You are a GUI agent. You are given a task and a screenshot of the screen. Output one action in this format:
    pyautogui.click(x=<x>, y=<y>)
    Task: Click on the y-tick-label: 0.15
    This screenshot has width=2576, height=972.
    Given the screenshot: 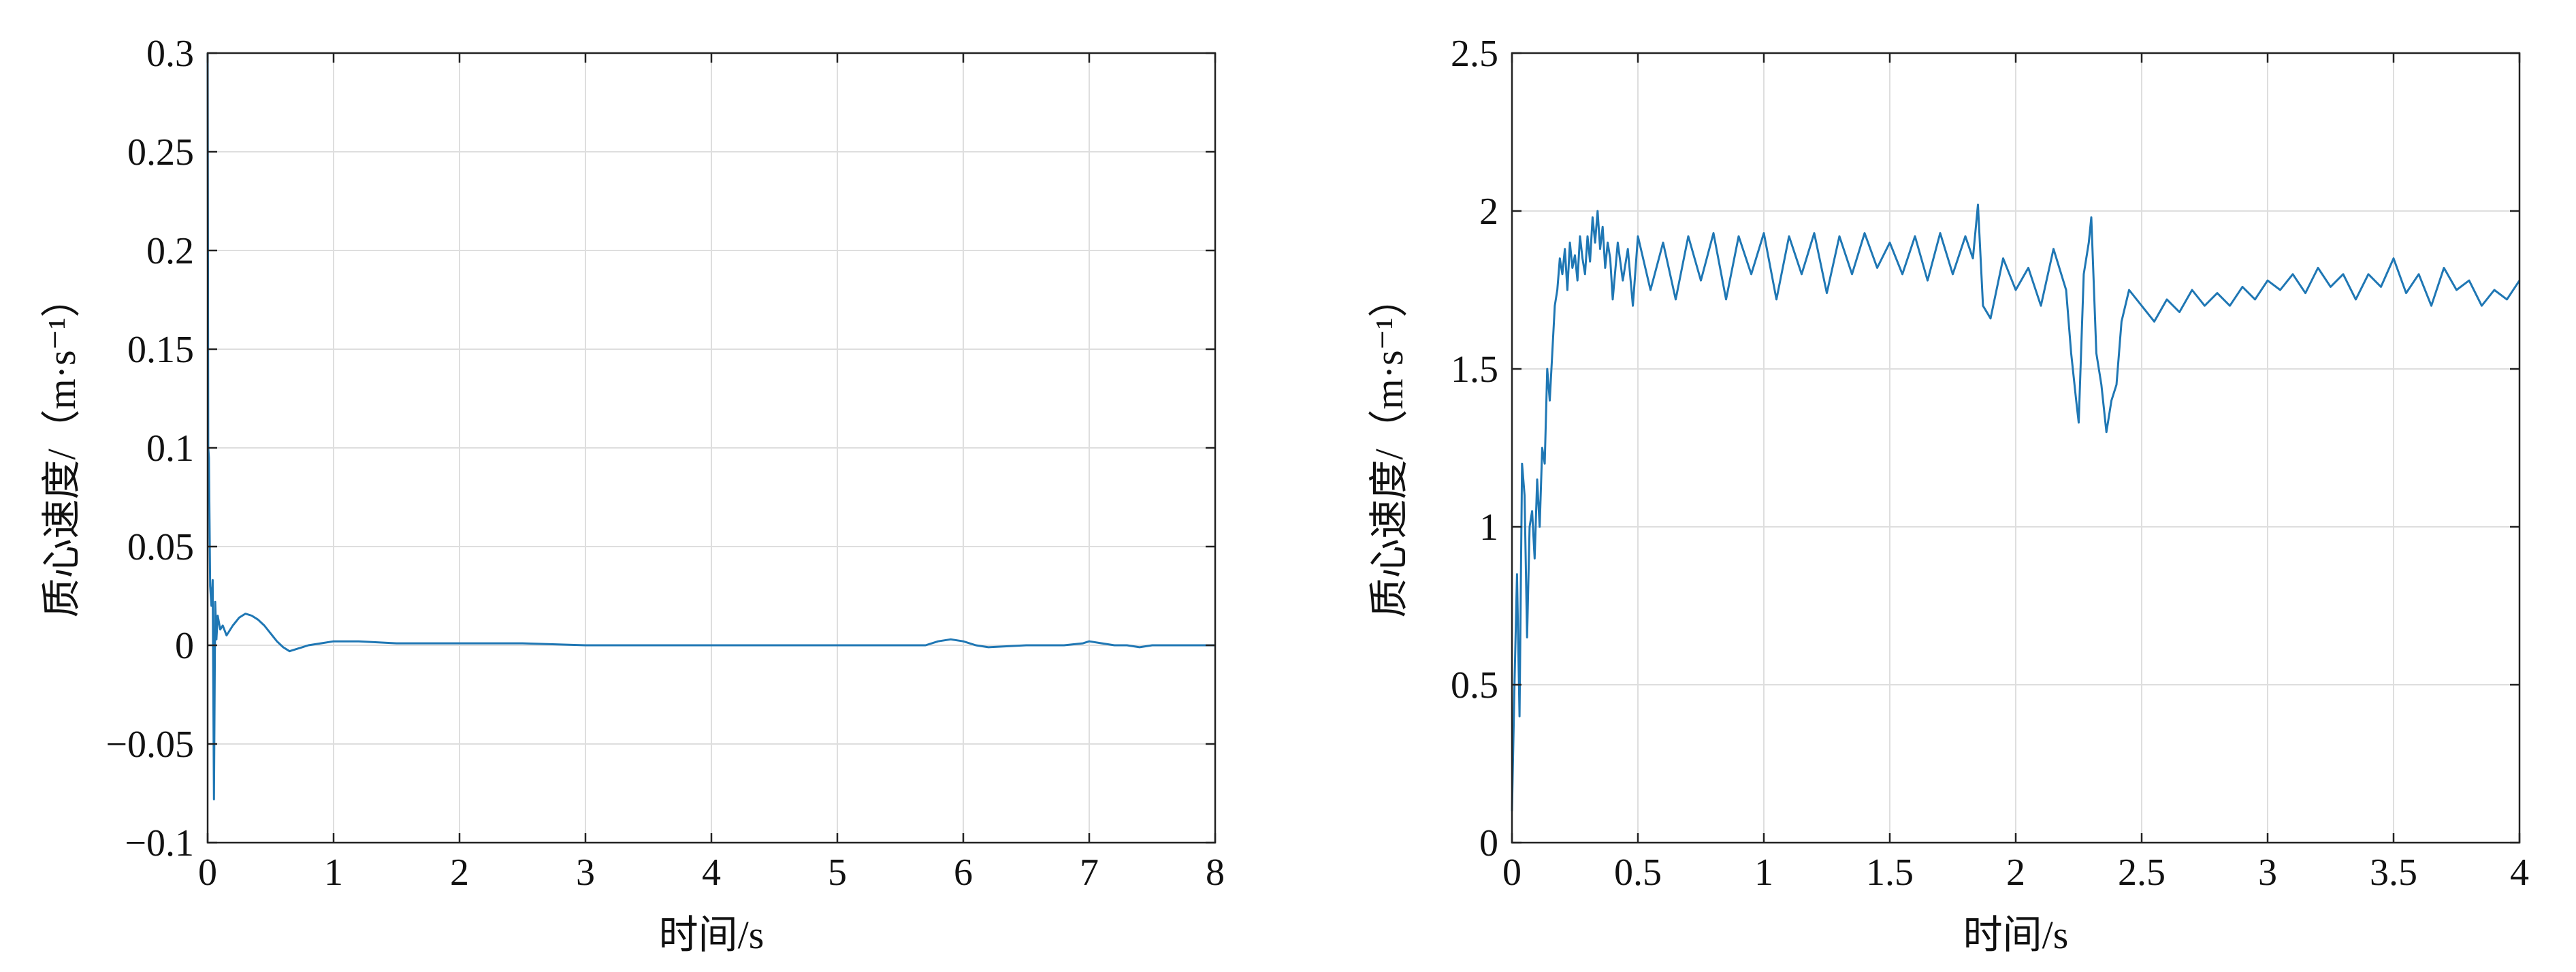 What is the action you would take?
    pyautogui.click(x=161, y=350)
    